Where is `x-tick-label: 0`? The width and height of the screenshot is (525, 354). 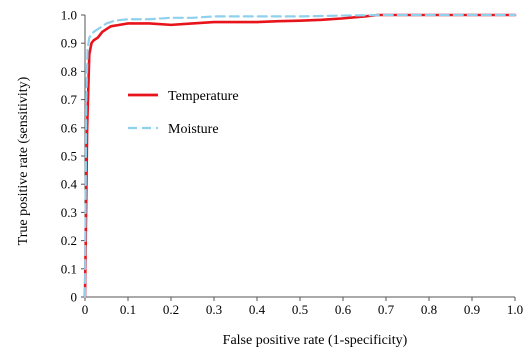 x-tick-label: 0 is located at coordinates (85, 309).